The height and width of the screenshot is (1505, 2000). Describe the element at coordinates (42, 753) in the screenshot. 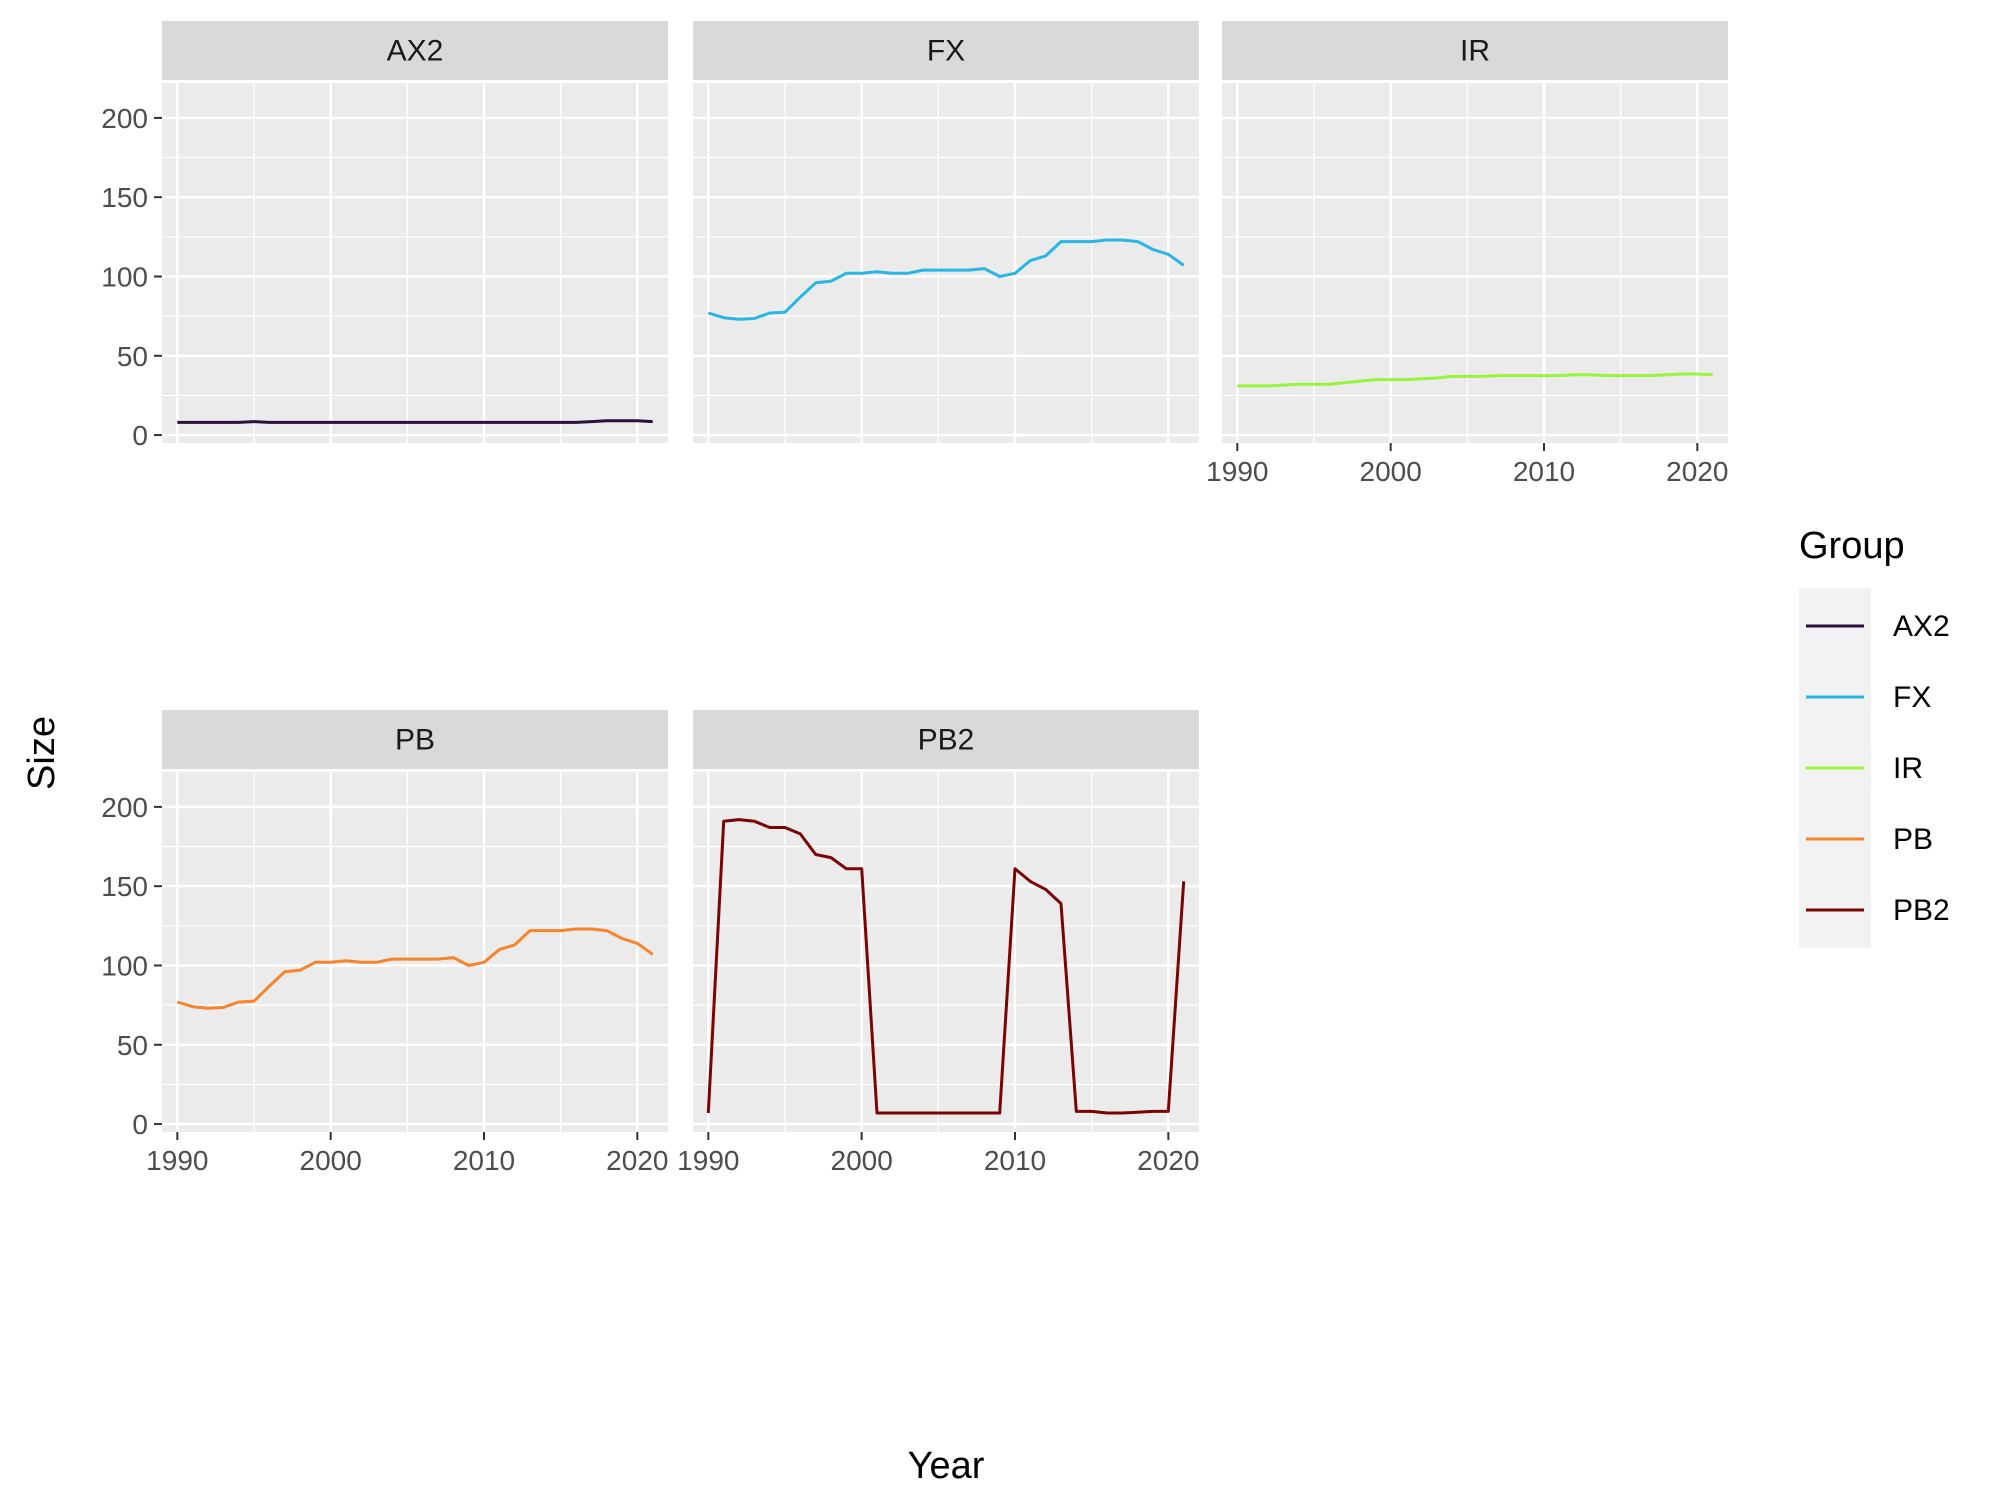

I see `y-axis-title: Size` at that location.